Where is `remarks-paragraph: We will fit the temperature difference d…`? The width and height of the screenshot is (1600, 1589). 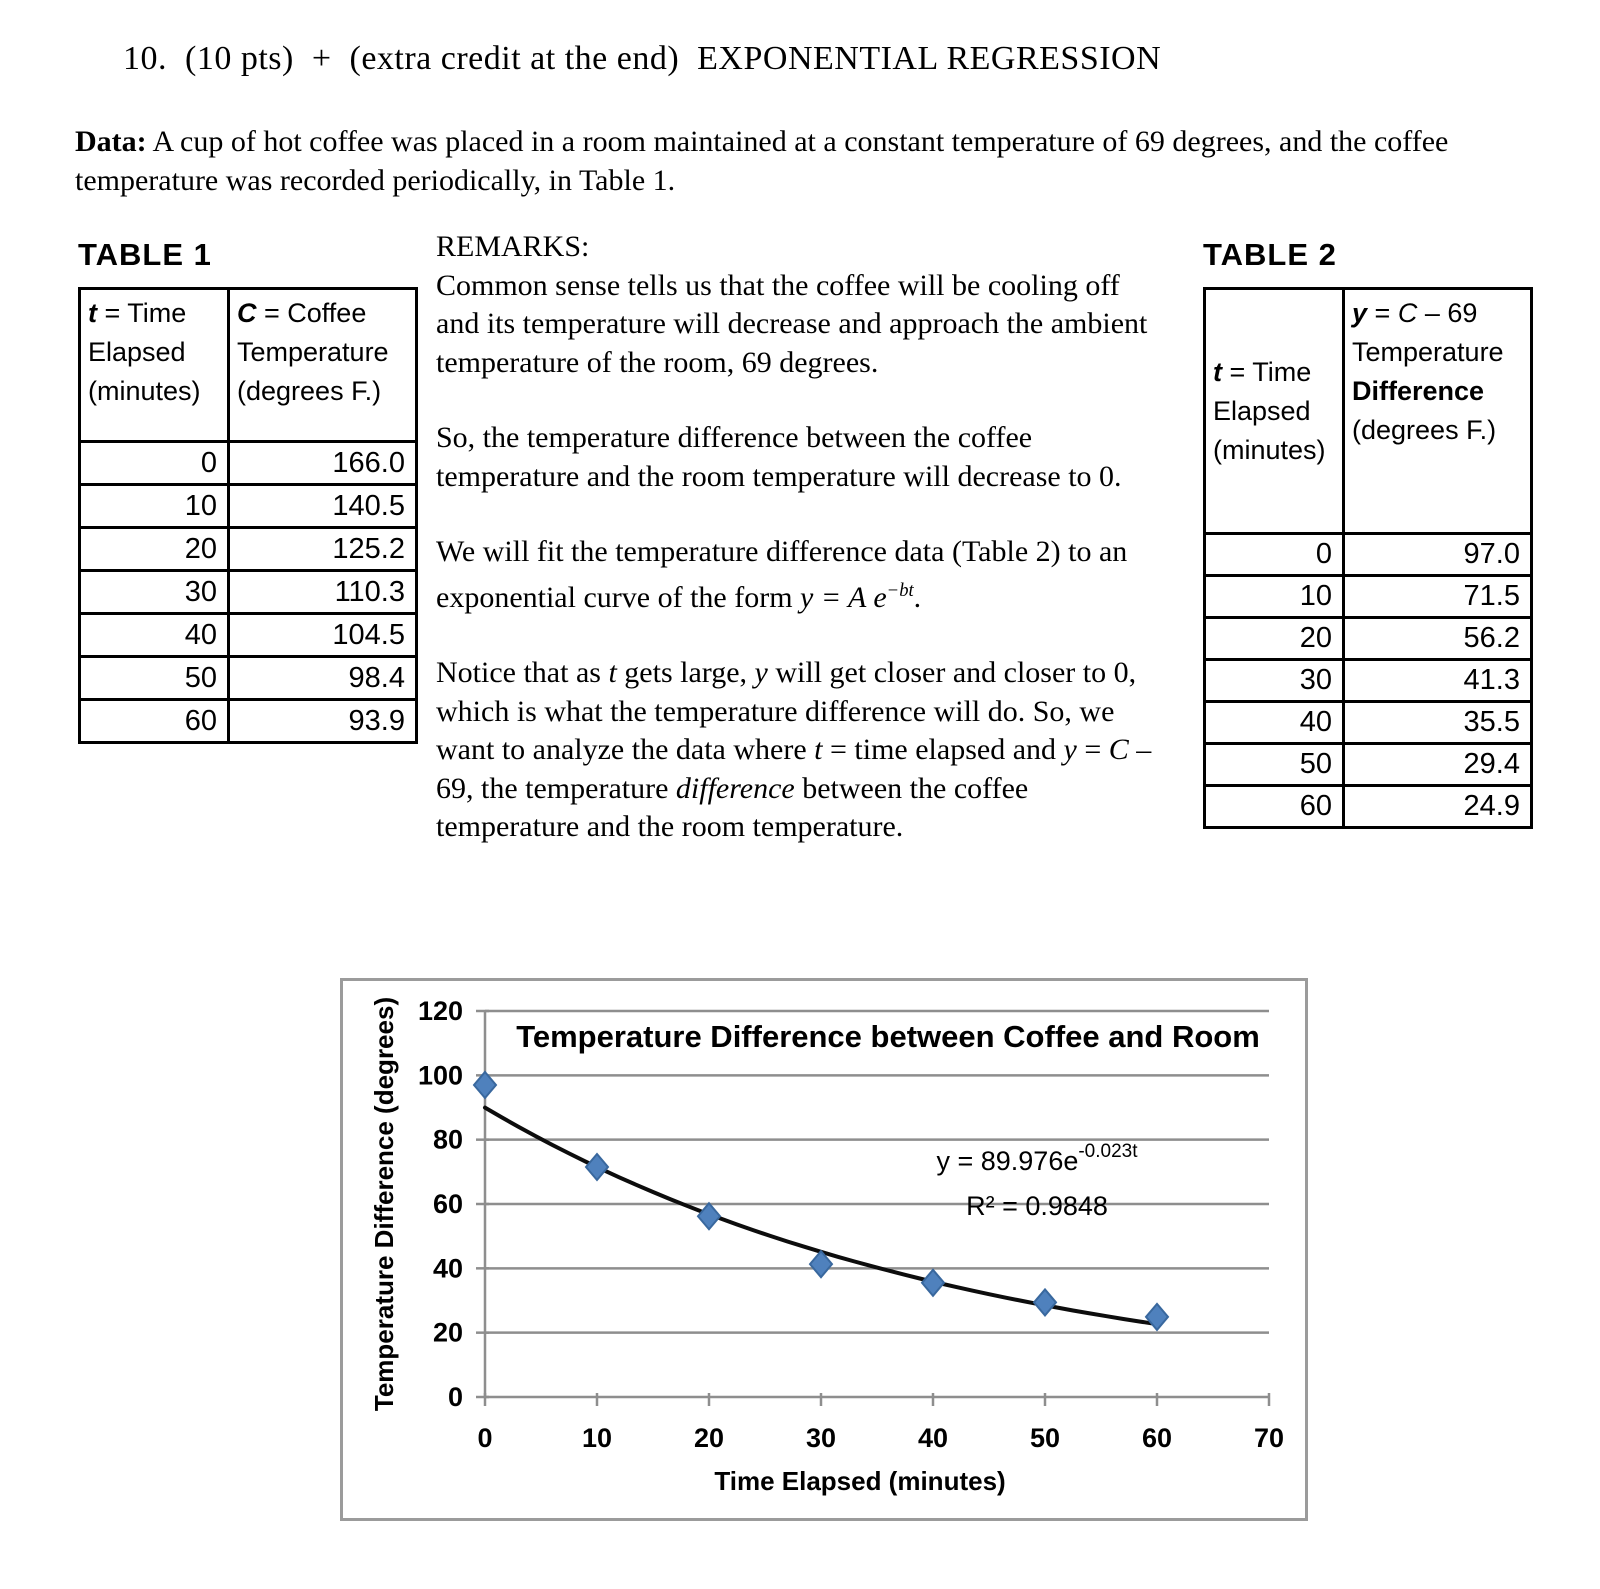 remarks-paragraph: We will fit the temperature difference d… is located at coordinates (801, 575).